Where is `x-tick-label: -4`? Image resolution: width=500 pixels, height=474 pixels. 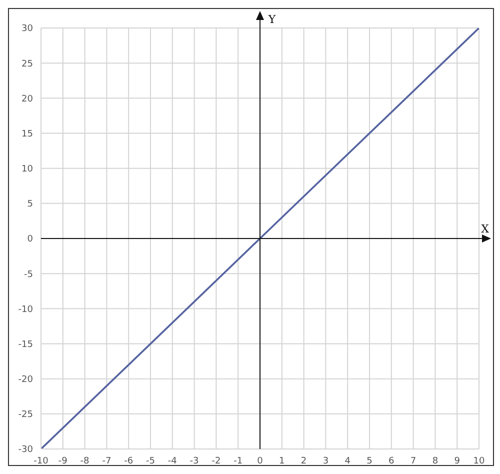 x-tick-label: -4 is located at coordinates (173, 461).